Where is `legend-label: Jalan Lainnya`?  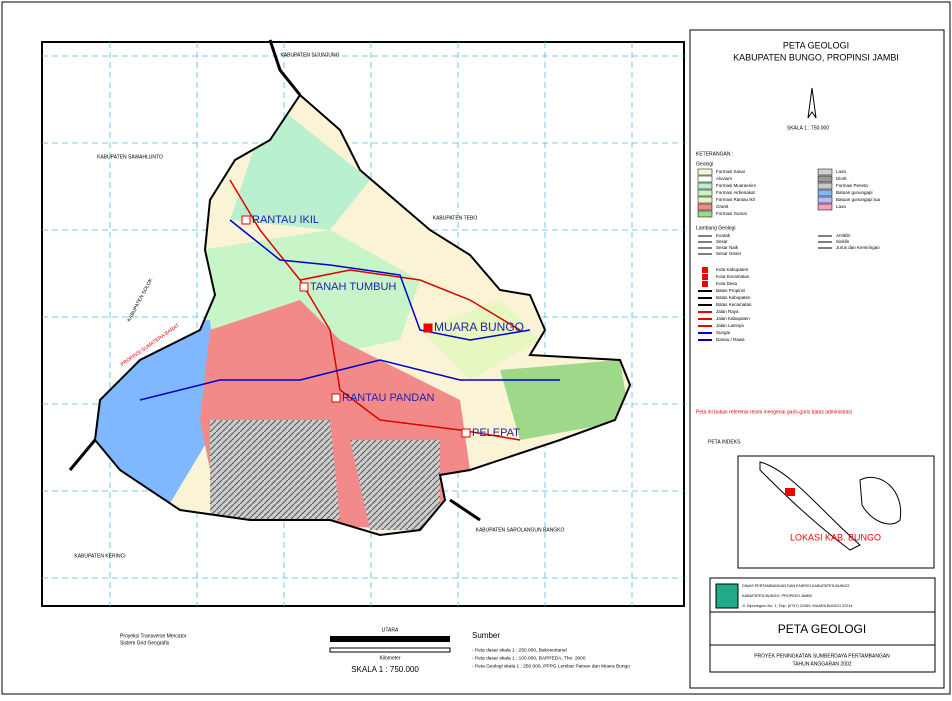 legend-label: Jalan Lainnya is located at coordinates (730, 325).